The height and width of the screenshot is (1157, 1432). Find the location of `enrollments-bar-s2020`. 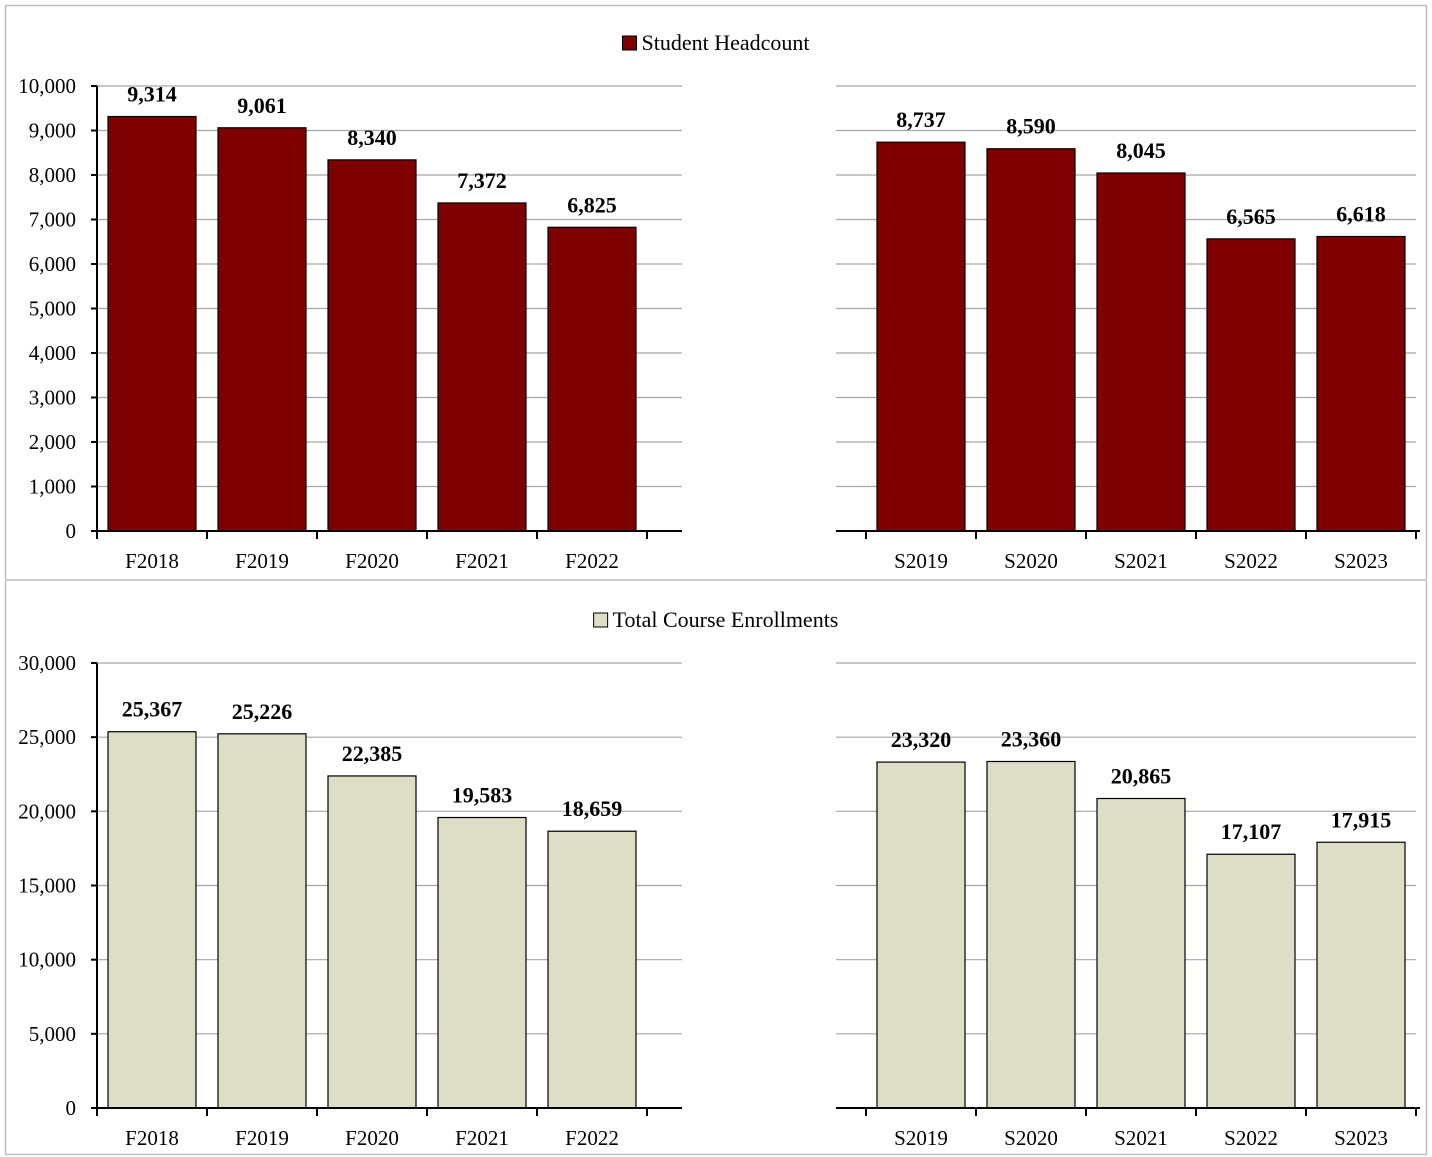

enrollments-bar-s2020 is located at coordinates (1031, 934).